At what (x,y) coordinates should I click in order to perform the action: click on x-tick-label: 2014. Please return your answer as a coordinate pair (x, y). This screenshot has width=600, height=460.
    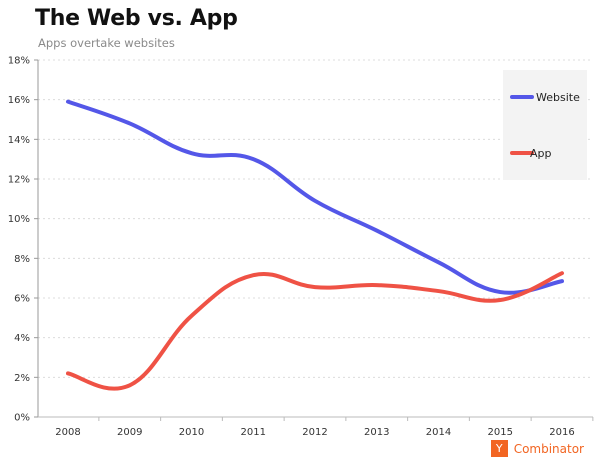
    Looking at the image, I should click on (438, 432).